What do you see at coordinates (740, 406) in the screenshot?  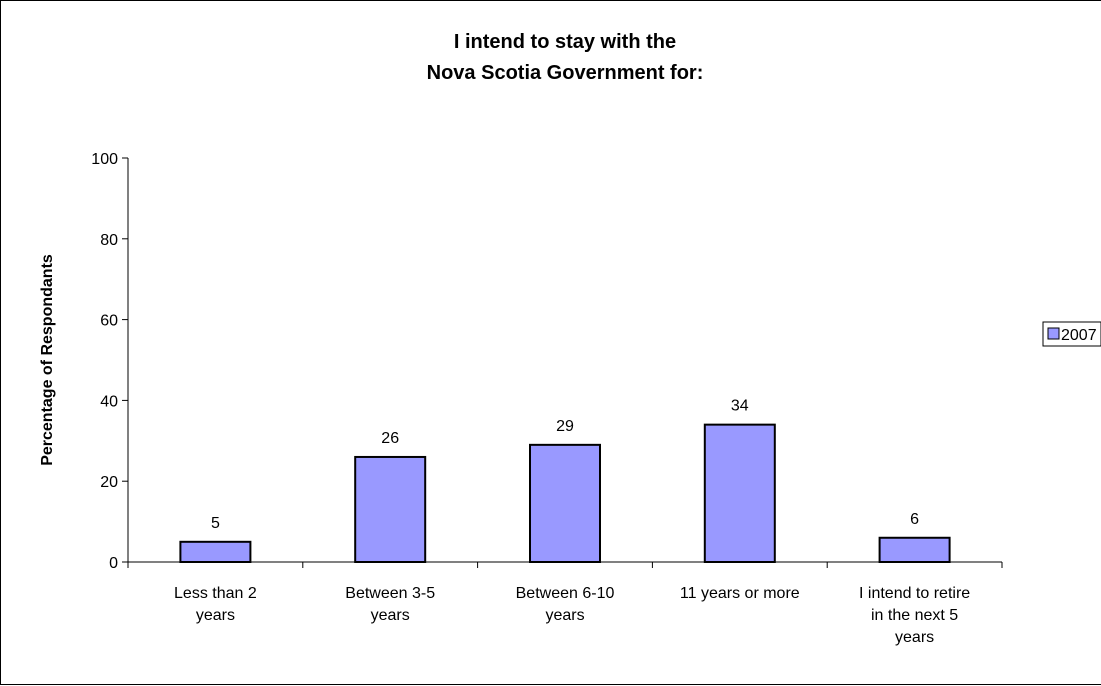 I see `data-label: 34` at bounding box center [740, 406].